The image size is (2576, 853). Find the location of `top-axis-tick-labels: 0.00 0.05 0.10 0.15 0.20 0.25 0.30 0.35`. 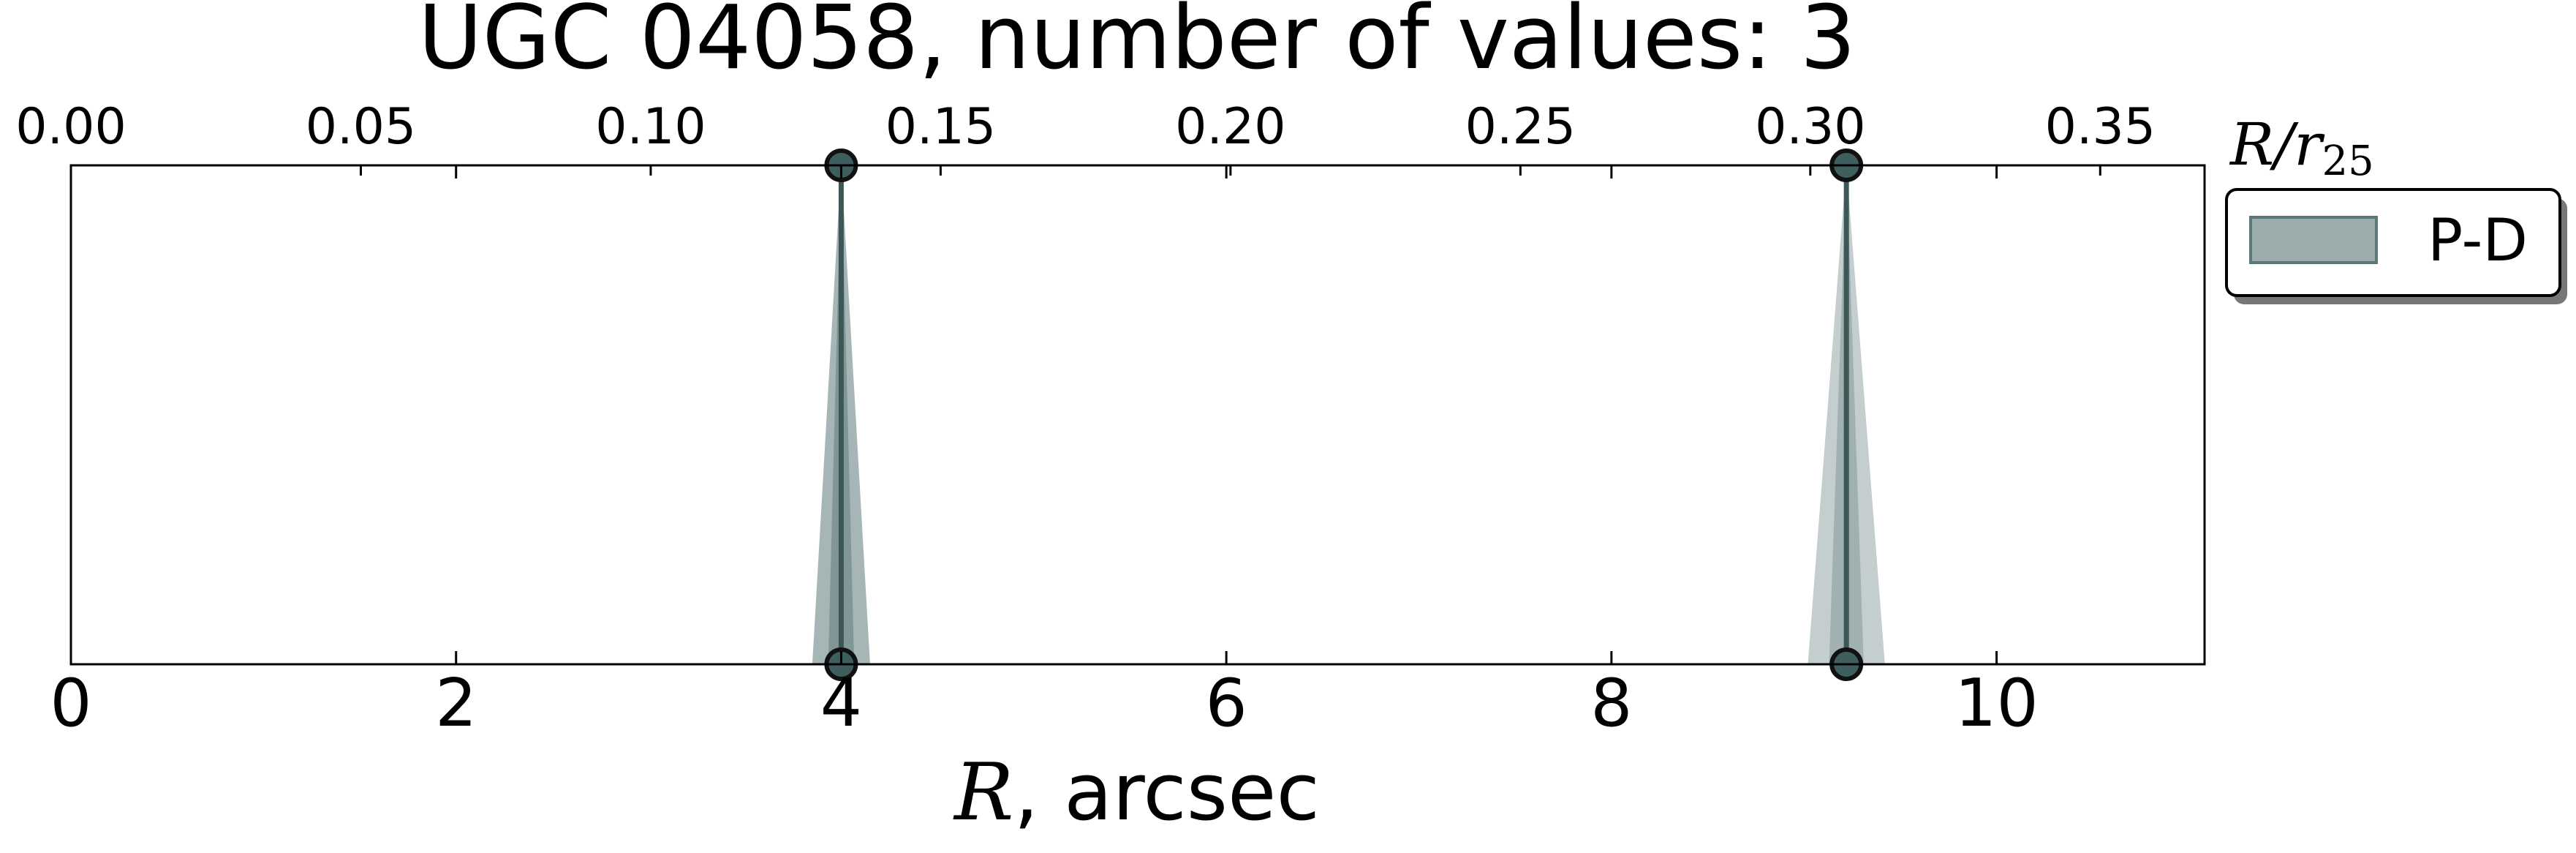

top-axis-tick-labels: 0.00 0.05 0.10 0.15 0.20 0.25 0.30 0.35 is located at coordinates (1085, 127).